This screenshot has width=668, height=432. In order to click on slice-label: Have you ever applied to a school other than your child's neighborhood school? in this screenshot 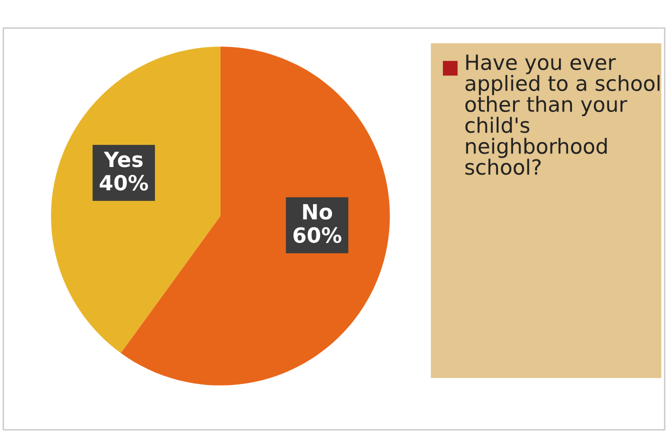, I will do `click(562, 114)`.